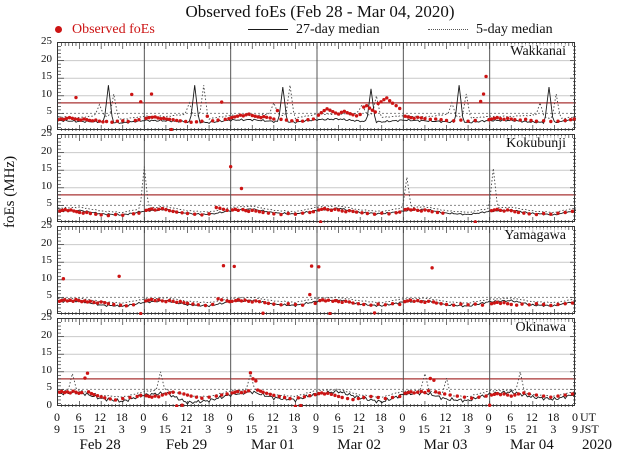 This screenshot has width=640, height=457. I want to click on y-tick-label: 25, so click(46, 133).